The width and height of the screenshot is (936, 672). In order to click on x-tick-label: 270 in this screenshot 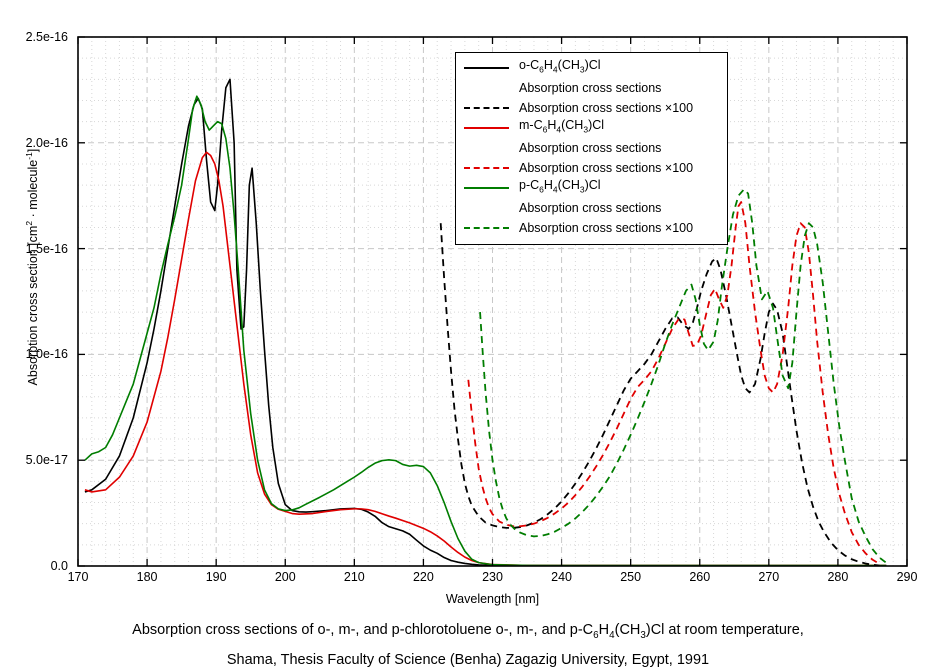, I will do `click(769, 577)`.